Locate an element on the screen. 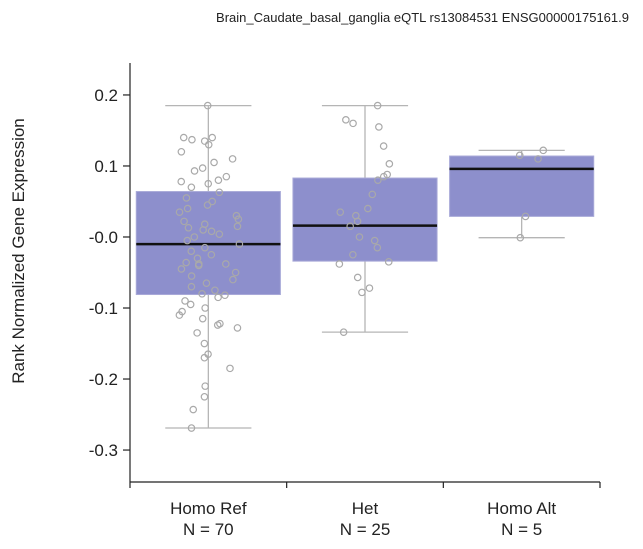 Image resolution: width=643 pixels, height=549 pixels. category-label: Homo Ref is located at coordinates (208, 508).